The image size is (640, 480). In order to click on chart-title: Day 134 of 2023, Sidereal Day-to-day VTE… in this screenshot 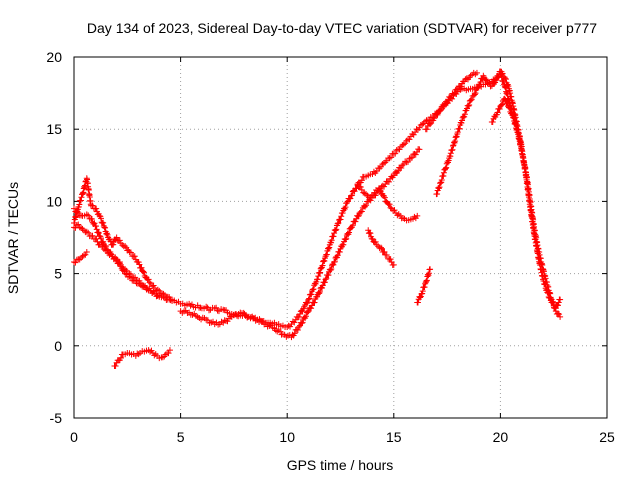, I will do `click(342, 28)`.